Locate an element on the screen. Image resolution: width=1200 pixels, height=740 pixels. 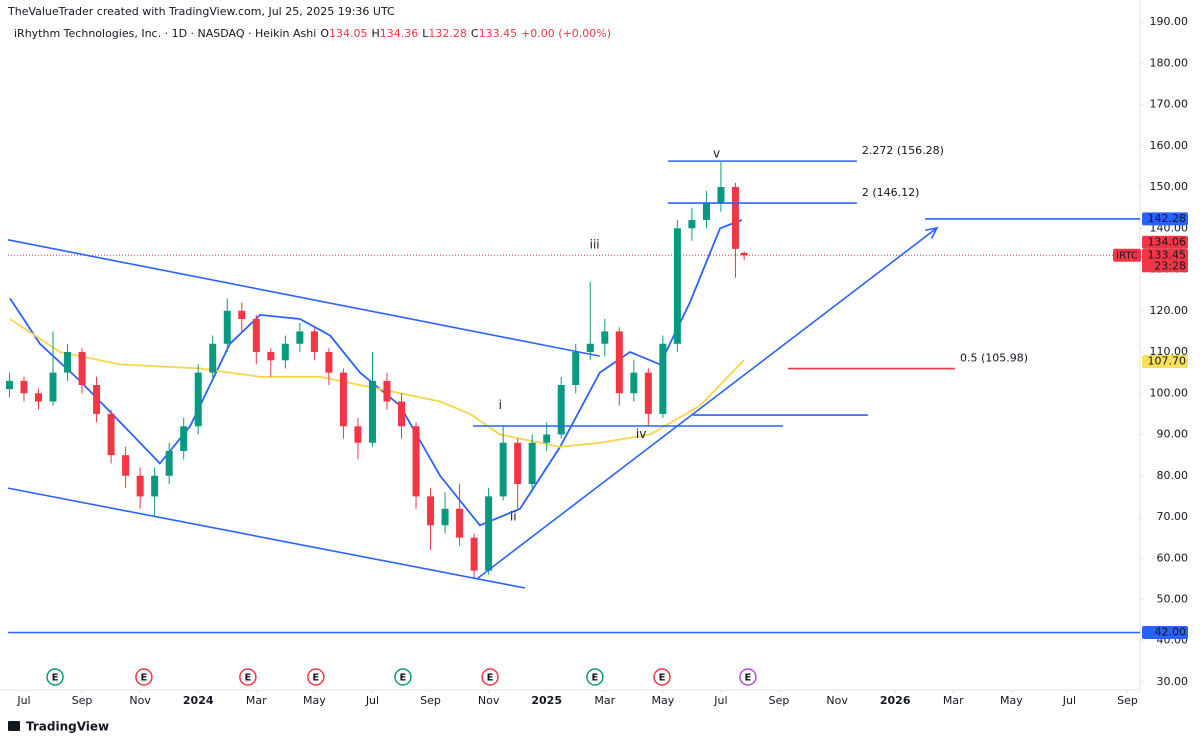
y-tick-label: 180.00 is located at coordinates (1169, 62).